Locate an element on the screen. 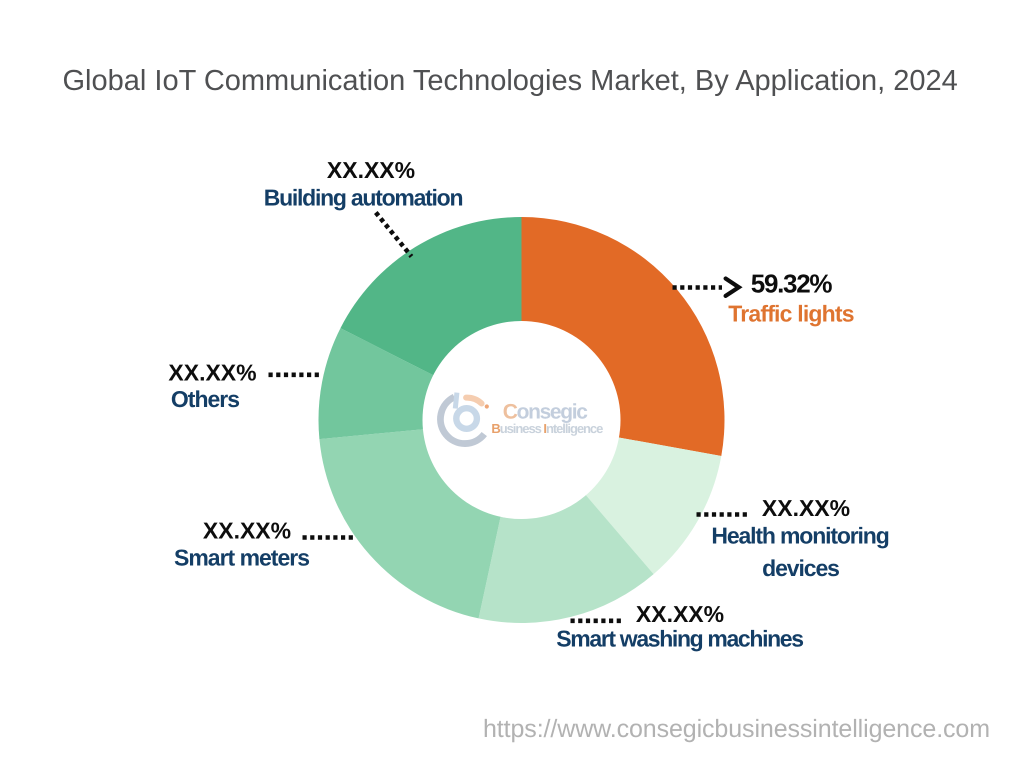 Image resolution: width=1024 pixels, height=768 pixels. svg-text: Traffic lights is located at coordinates (791, 313).